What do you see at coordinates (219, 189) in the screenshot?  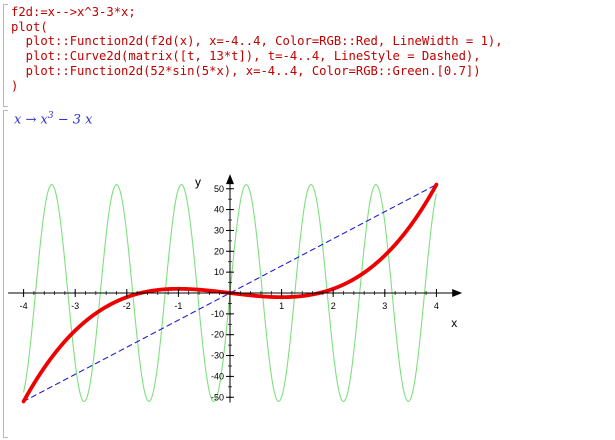 I see `y-tick-label: 50` at bounding box center [219, 189].